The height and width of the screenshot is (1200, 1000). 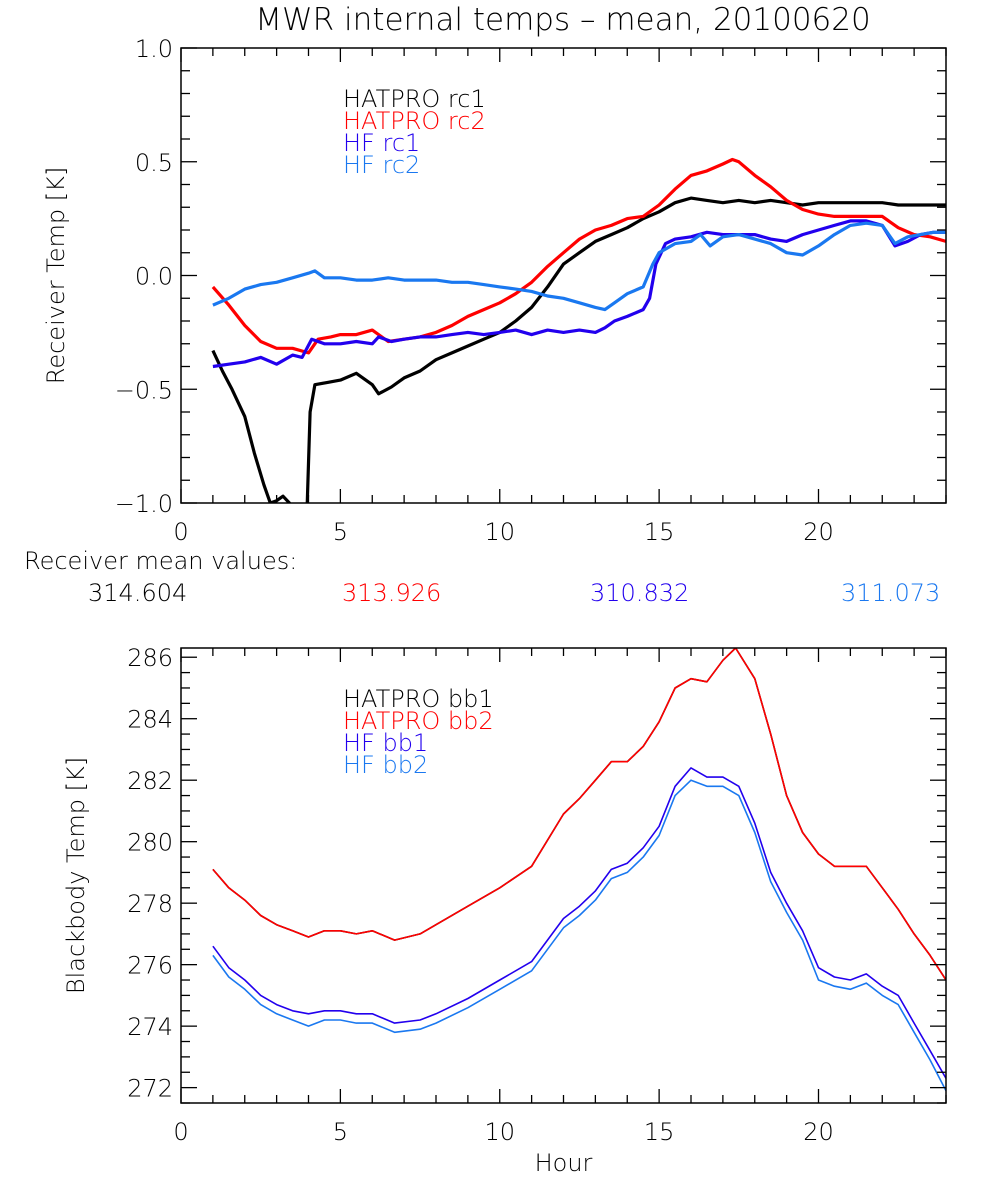 I want to click on series-line-hatpro-rc2, so click(x=578, y=256).